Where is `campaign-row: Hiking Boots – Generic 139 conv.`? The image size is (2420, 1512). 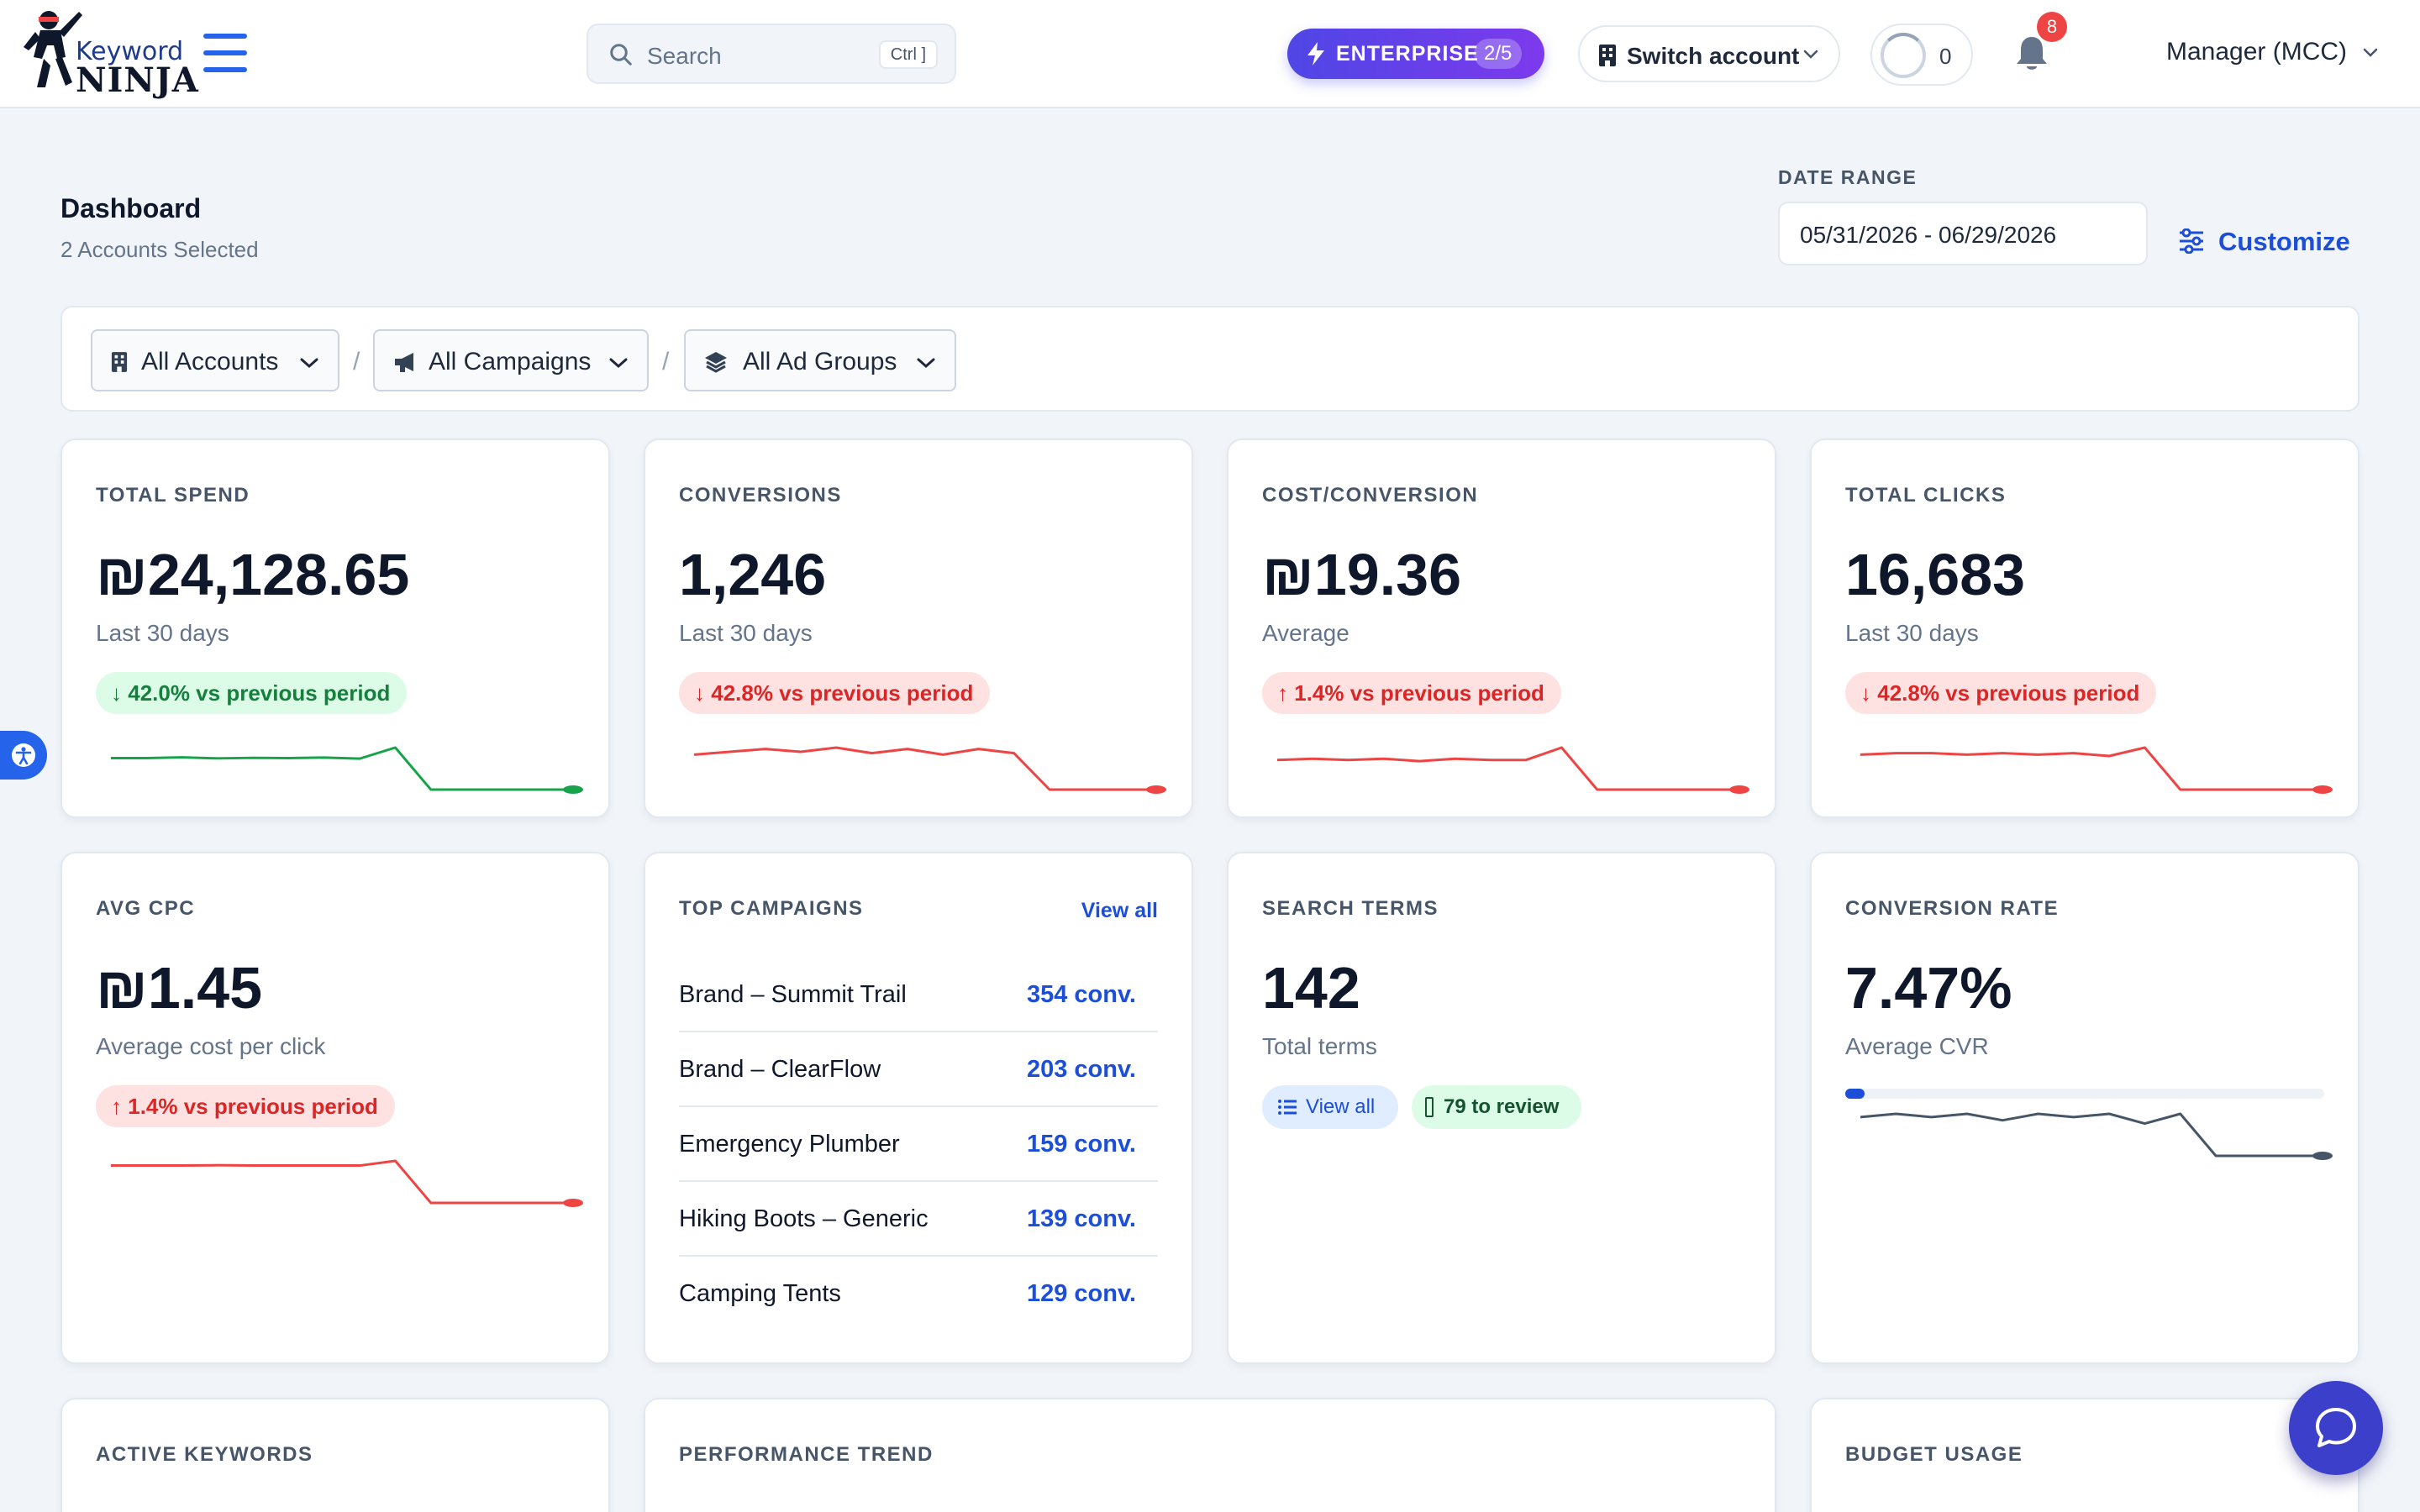 campaign-row: Hiking Boots – Generic 139 conv. is located at coordinates (918, 1219).